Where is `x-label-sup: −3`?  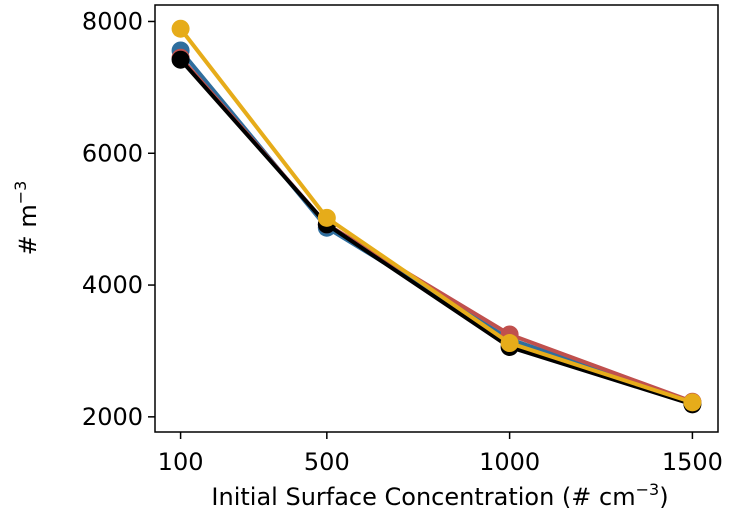 x-label-sup: −3 is located at coordinates (648, 489).